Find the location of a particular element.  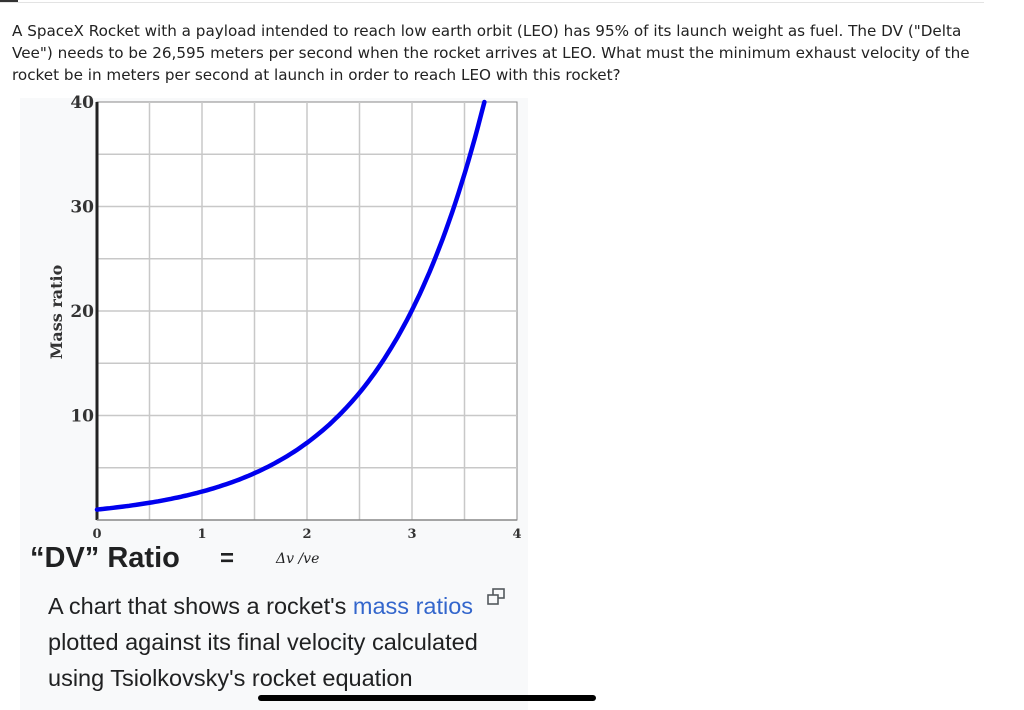

x-tick-label: 3 is located at coordinates (411, 534).